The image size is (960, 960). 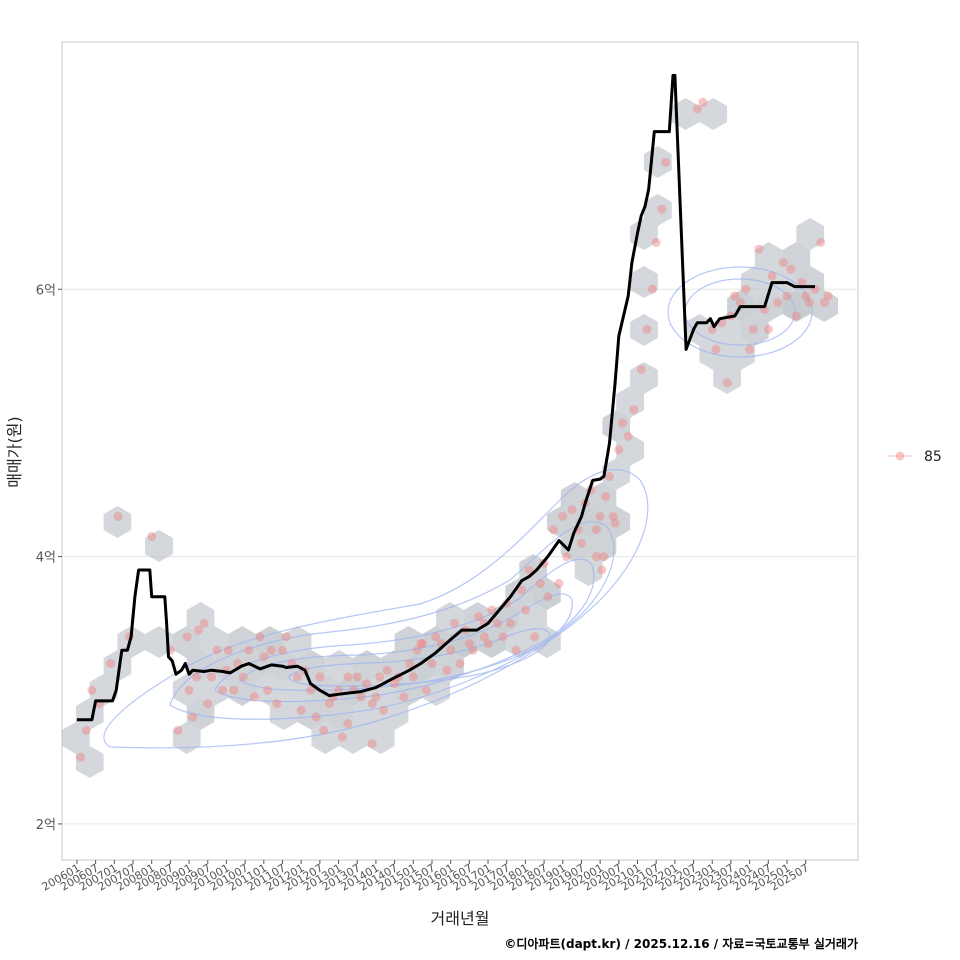 What do you see at coordinates (46, 558) in the screenshot?
I see `y-tick-label: 4억` at bounding box center [46, 558].